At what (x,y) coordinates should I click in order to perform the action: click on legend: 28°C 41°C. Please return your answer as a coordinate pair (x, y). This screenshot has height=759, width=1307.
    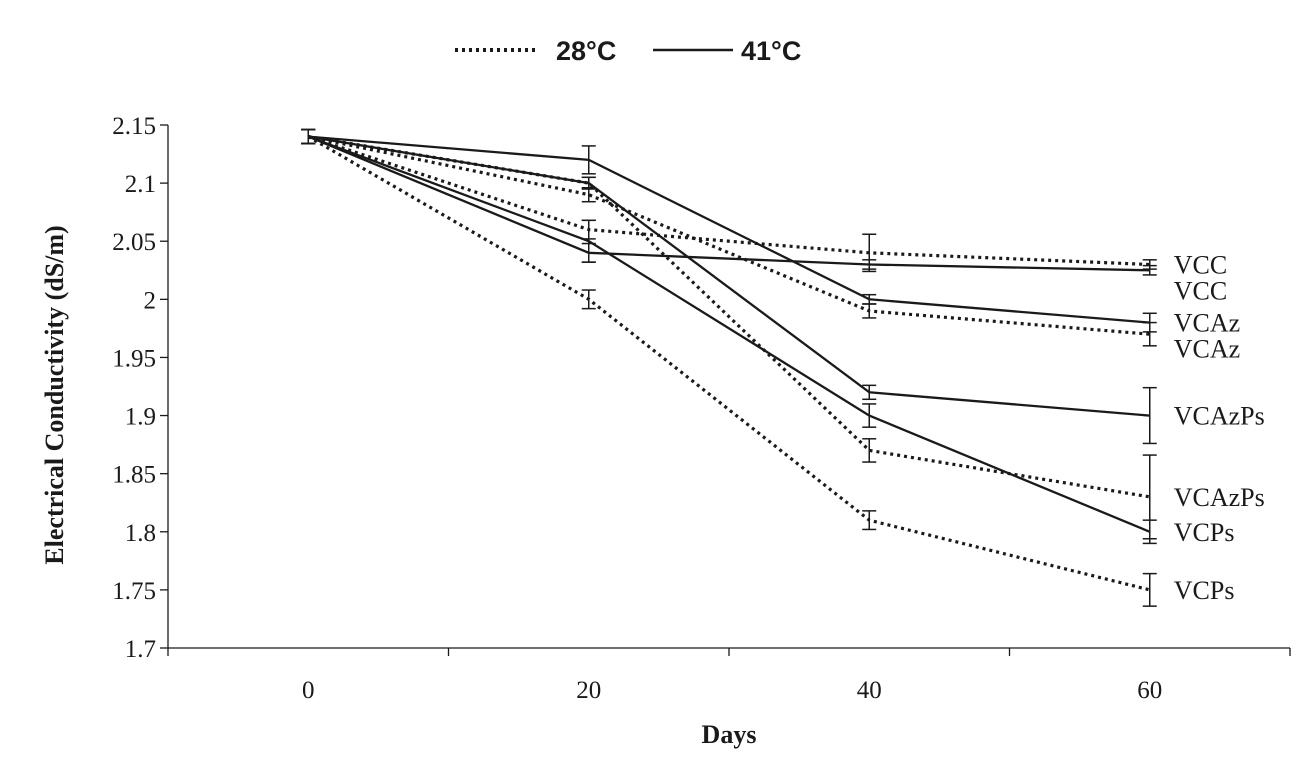
    Looking at the image, I should click on (628, 51).